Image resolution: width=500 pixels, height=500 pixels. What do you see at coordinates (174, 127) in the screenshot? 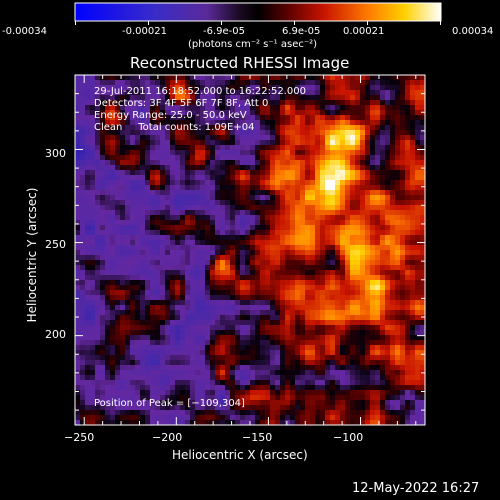
I see `info-line-clean: Clean Total counts: 1.09E+04` at bounding box center [174, 127].